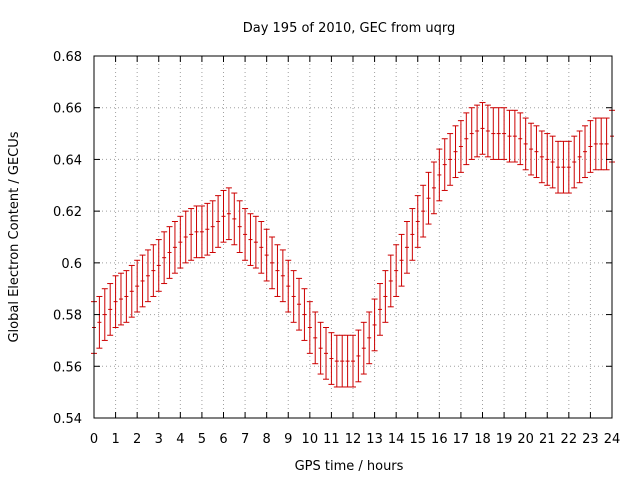 The width and height of the screenshot is (640, 480). What do you see at coordinates (349, 466) in the screenshot?
I see `x-axis-label: GPS time / hours` at bounding box center [349, 466].